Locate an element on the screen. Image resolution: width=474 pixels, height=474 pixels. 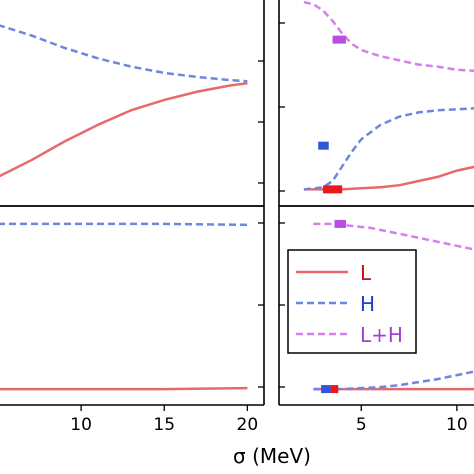
x-tick-label: 20 is located at coordinates (248, 425).